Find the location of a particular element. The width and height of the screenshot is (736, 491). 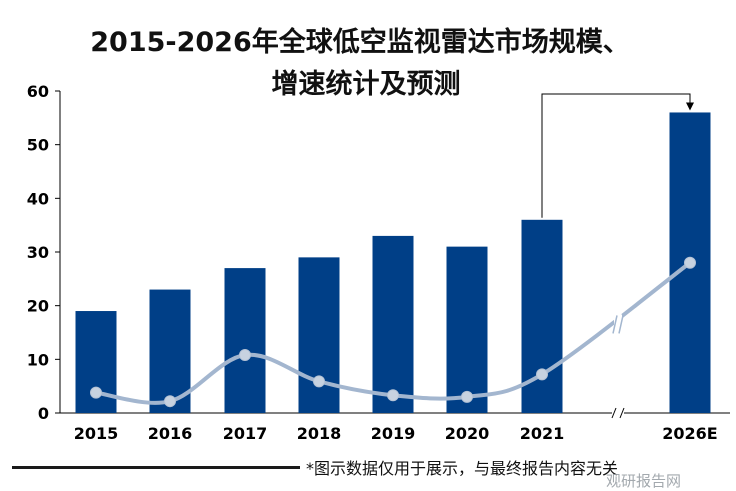

footnote: *图示数据仅用于展示，与最终报告内容无关 is located at coordinates (462, 468).